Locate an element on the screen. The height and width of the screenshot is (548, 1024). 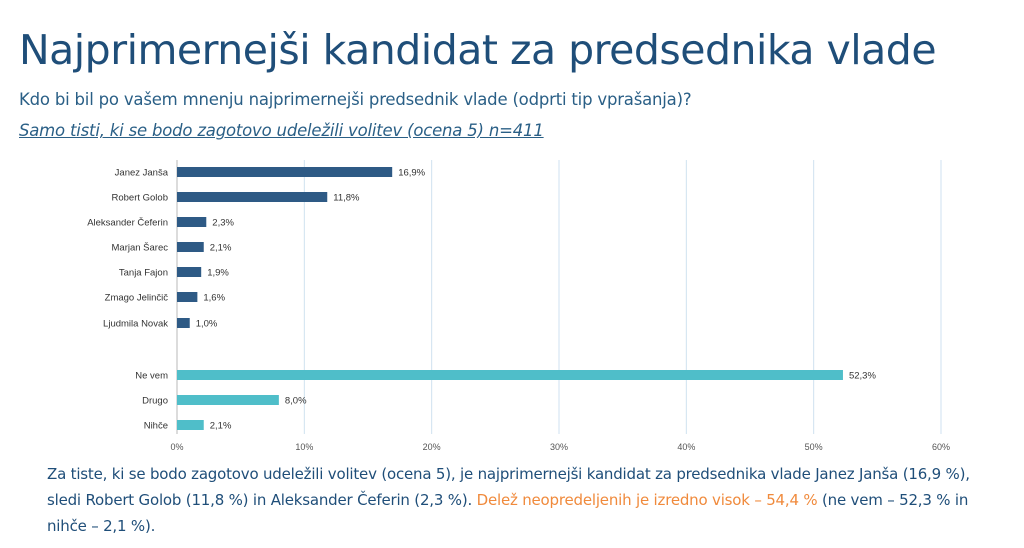
value-label: 8,0% is located at coordinates (296, 401).